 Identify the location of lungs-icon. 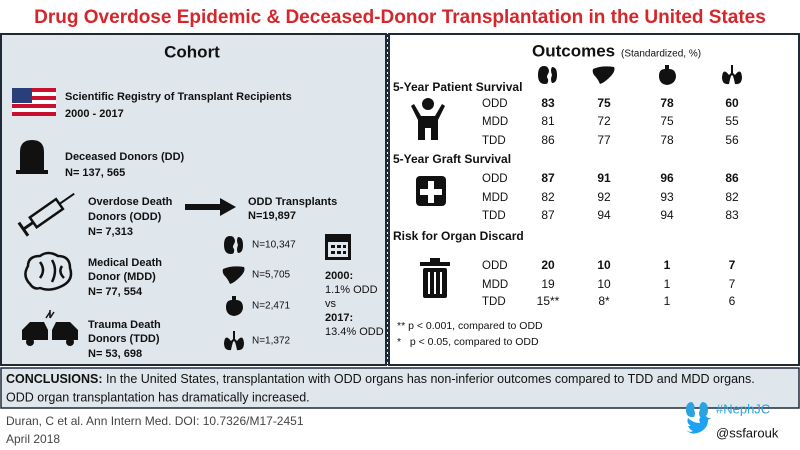
(732, 75).